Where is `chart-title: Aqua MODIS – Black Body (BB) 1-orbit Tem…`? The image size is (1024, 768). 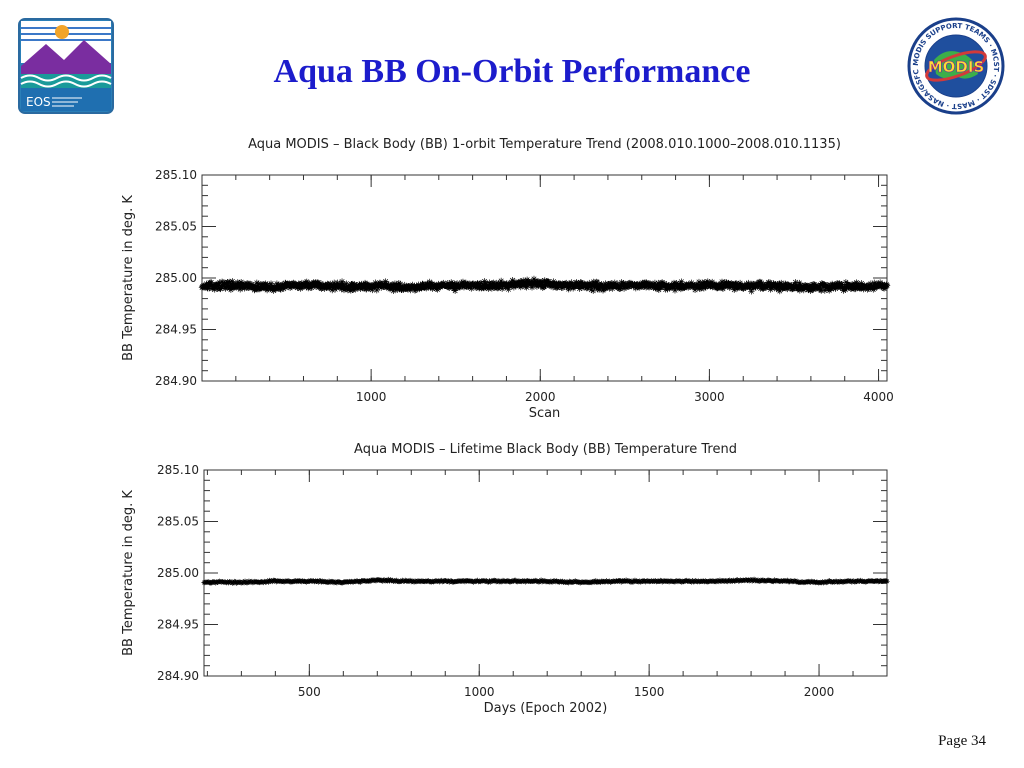
chart-title: Aqua MODIS – Black Body (BB) 1-orbit Tem… is located at coordinates (544, 144).